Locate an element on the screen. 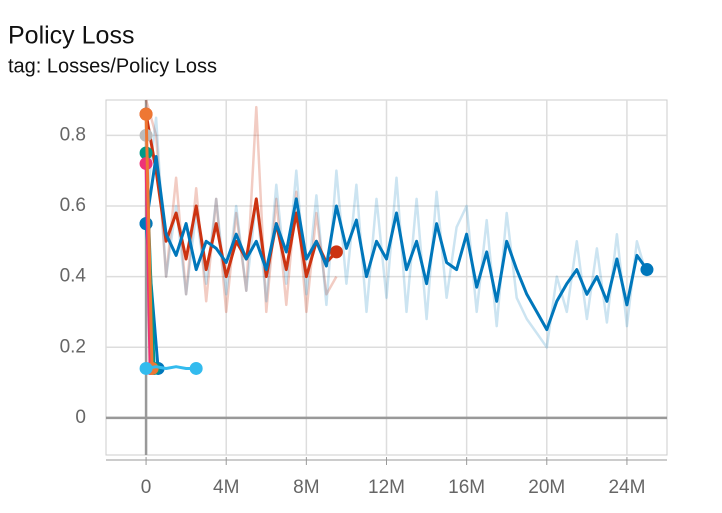  y-tick-label: 0.8 is located at coordinates (73, 134).